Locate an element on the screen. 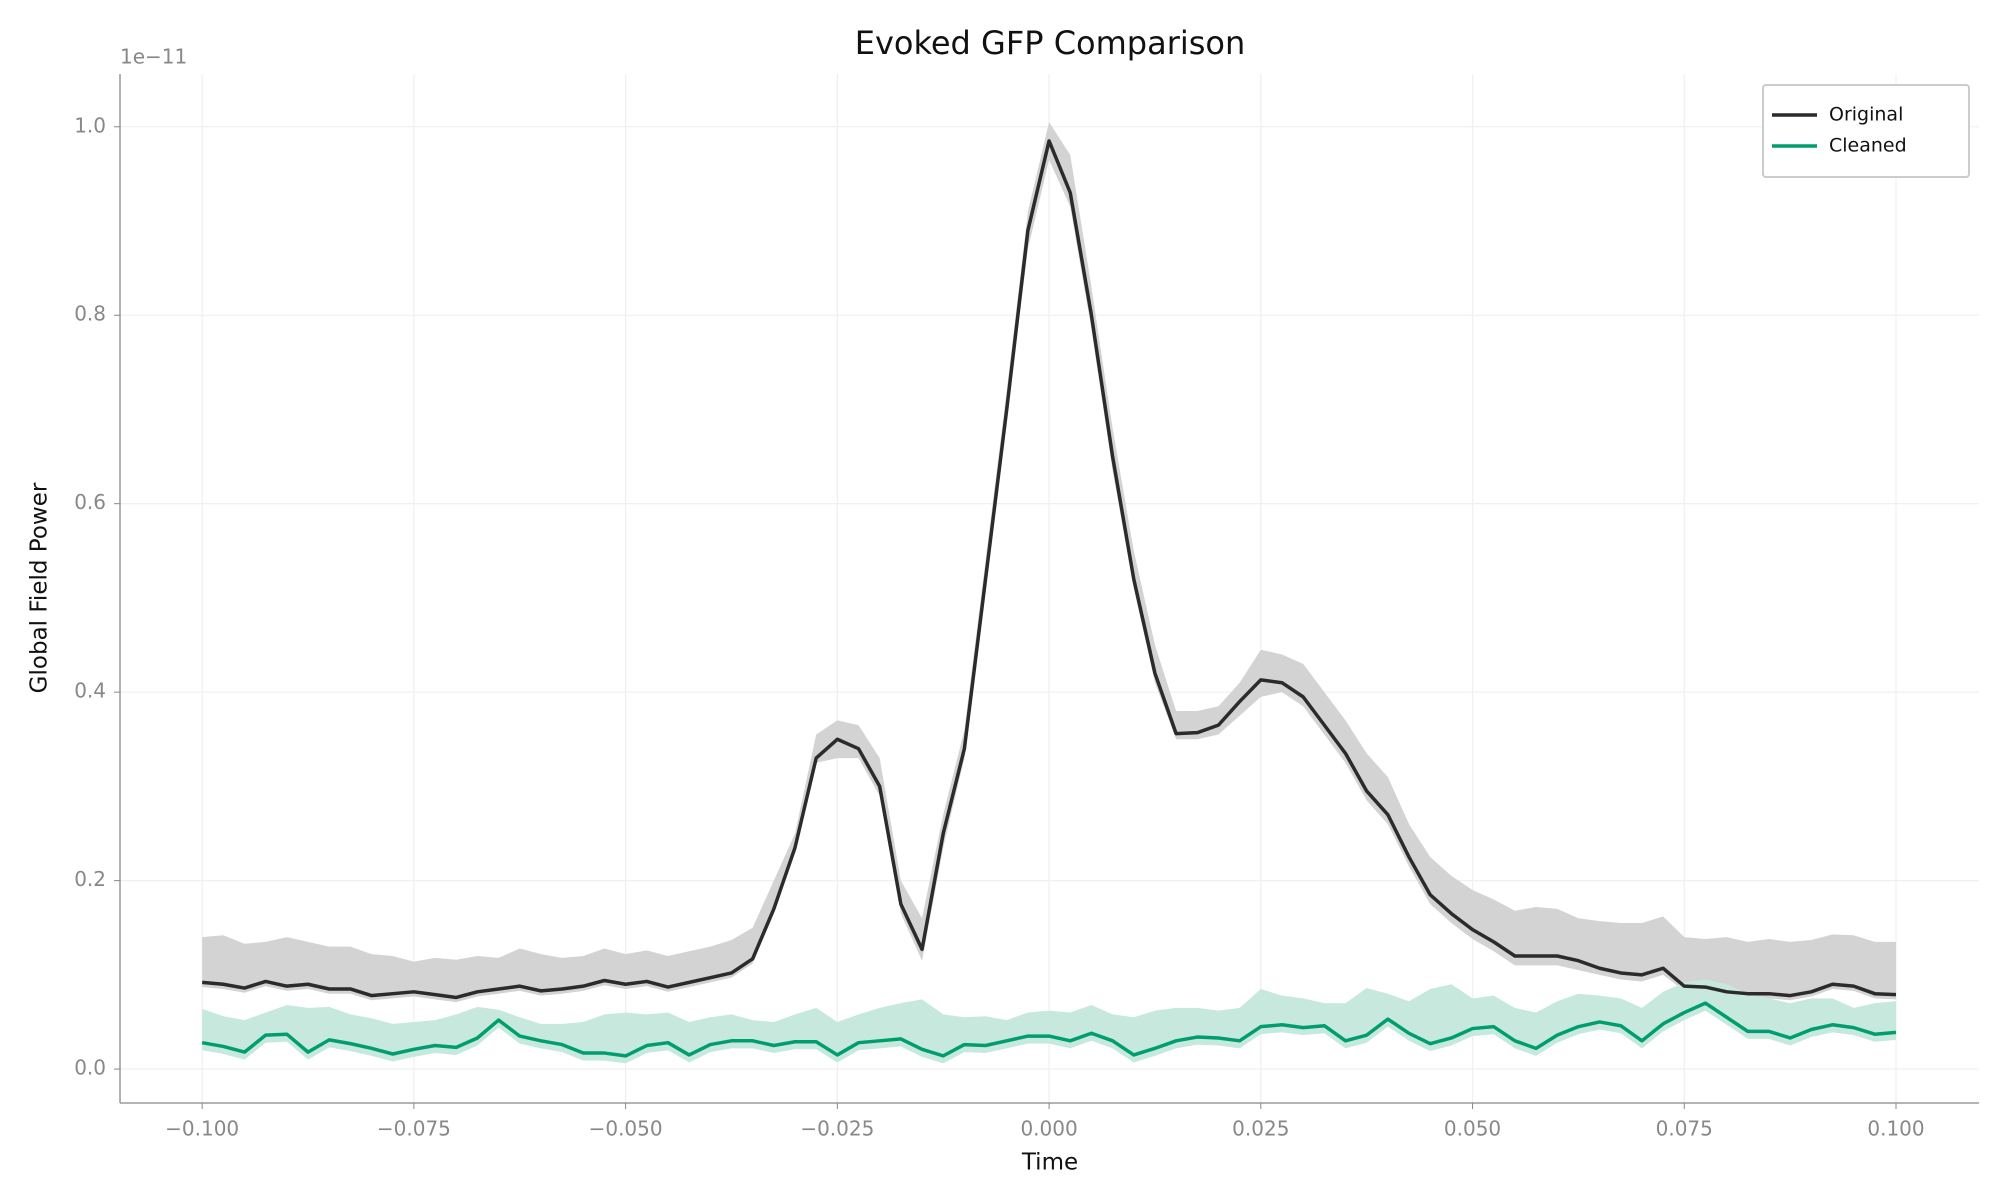 This screenshot has width=2000, height=1200. x-tick-label: −0.075 is located at coordinates (414, 1129).